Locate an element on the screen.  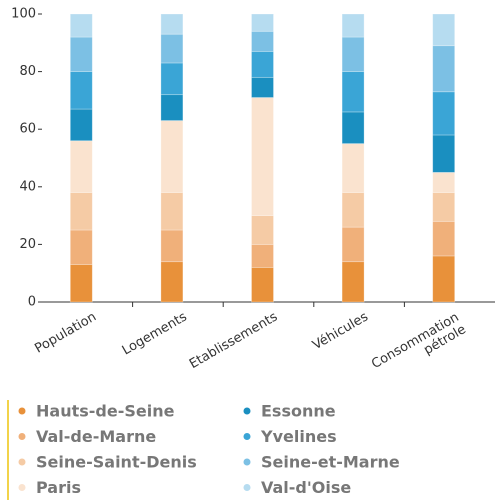
legend-label: Seine-et-Marne is located at coordinates (330, 462).